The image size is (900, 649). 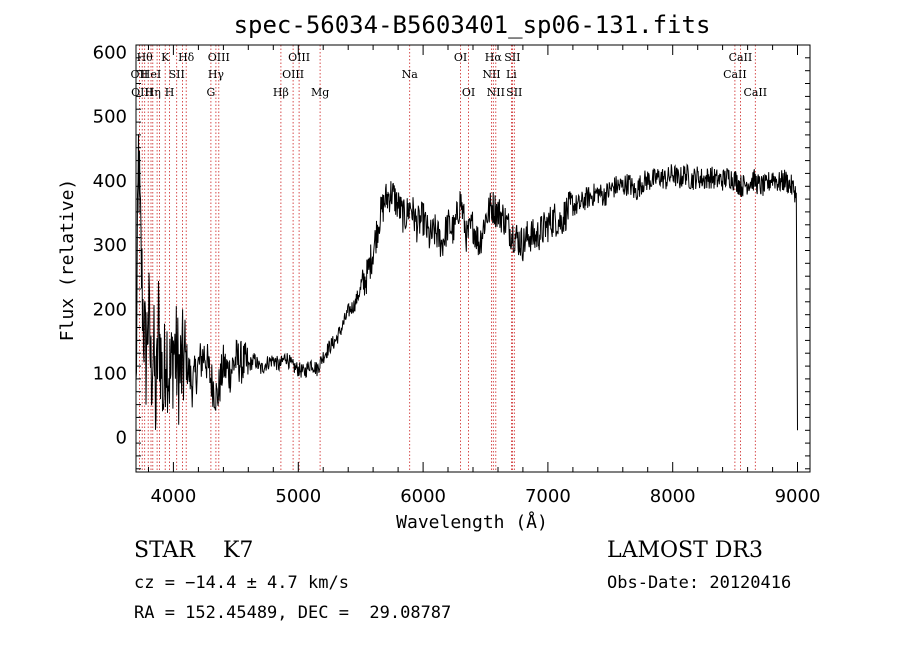 What do you see at coordinates (494, 57) in the screenshot?
I see `emission-line-label-24: Hα` at bounding box center [494, 57].